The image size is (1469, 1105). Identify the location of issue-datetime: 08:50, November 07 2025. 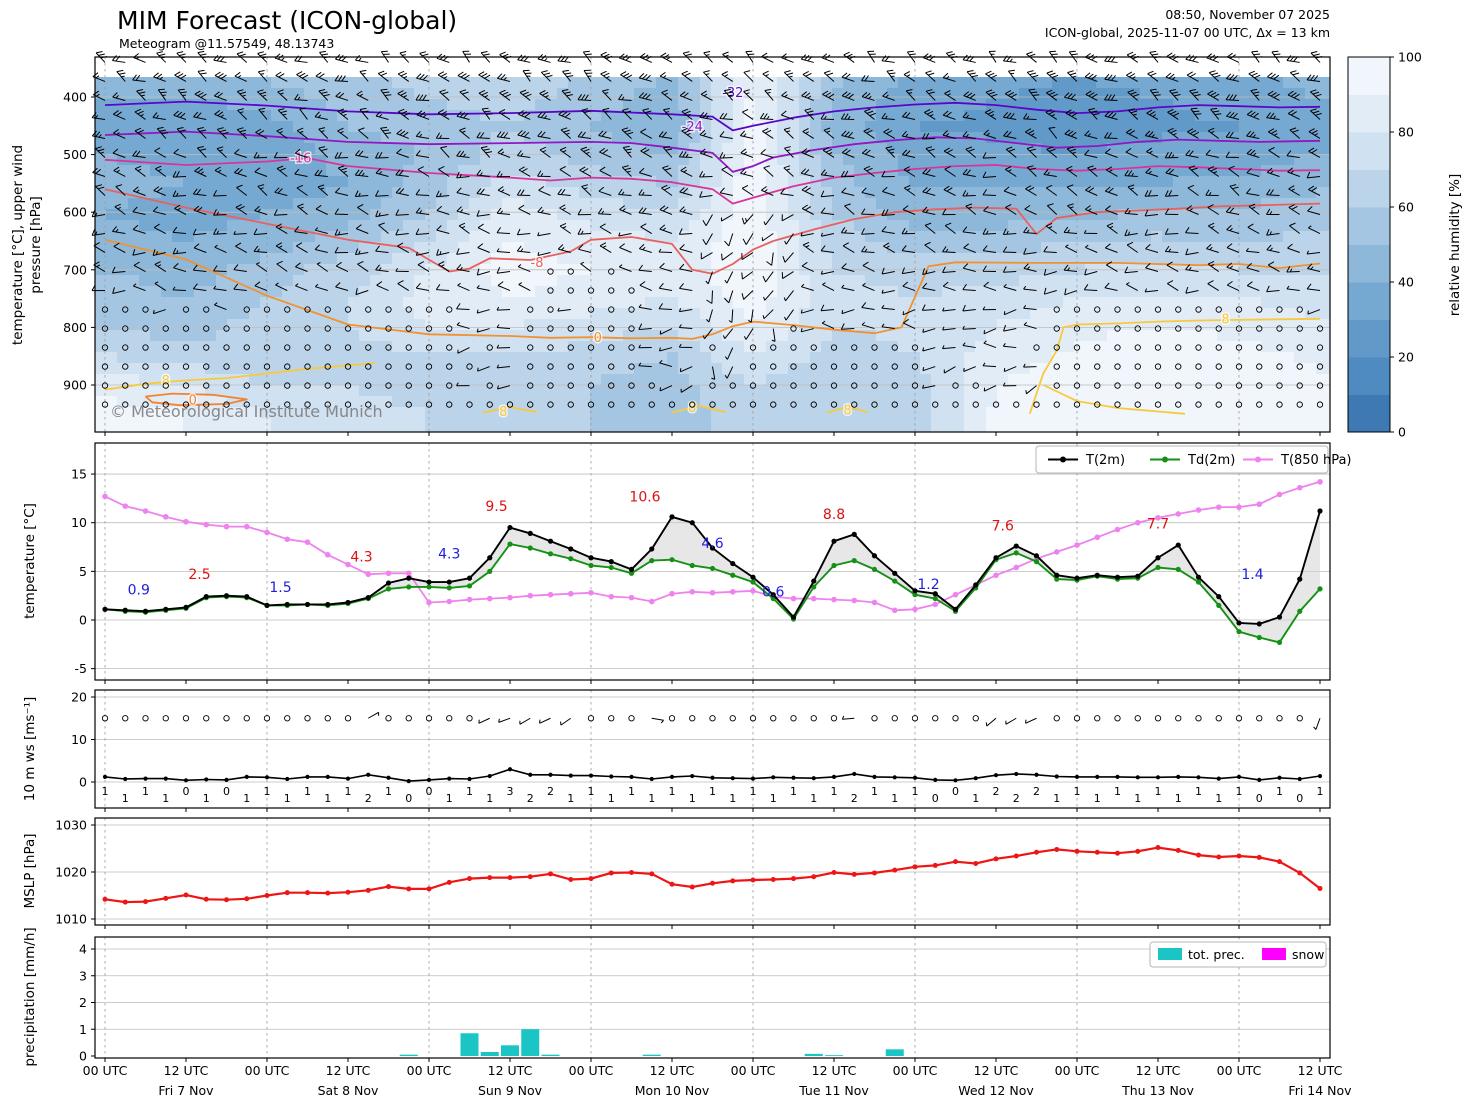
(1247, 14).